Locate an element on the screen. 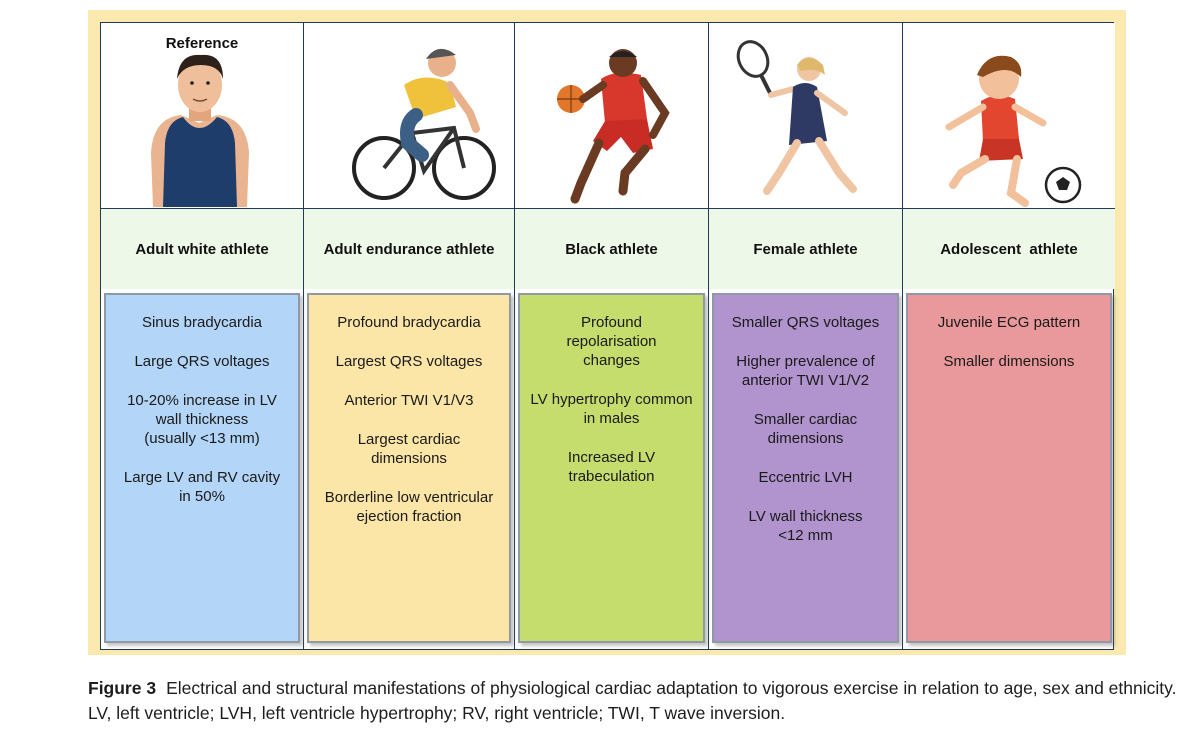 The height and width of the screenshot is (745, 1200). column-header: Adult endurance athlete is located at coordinates (409, 249).